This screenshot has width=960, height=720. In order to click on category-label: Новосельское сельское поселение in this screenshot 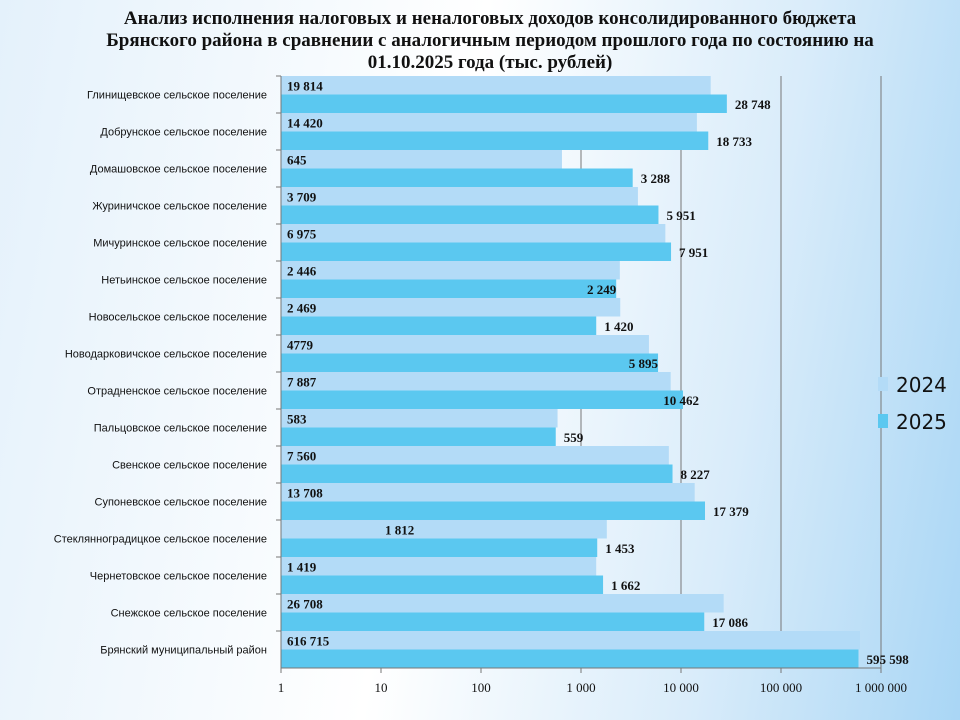, I will do `click(178, 318)`.